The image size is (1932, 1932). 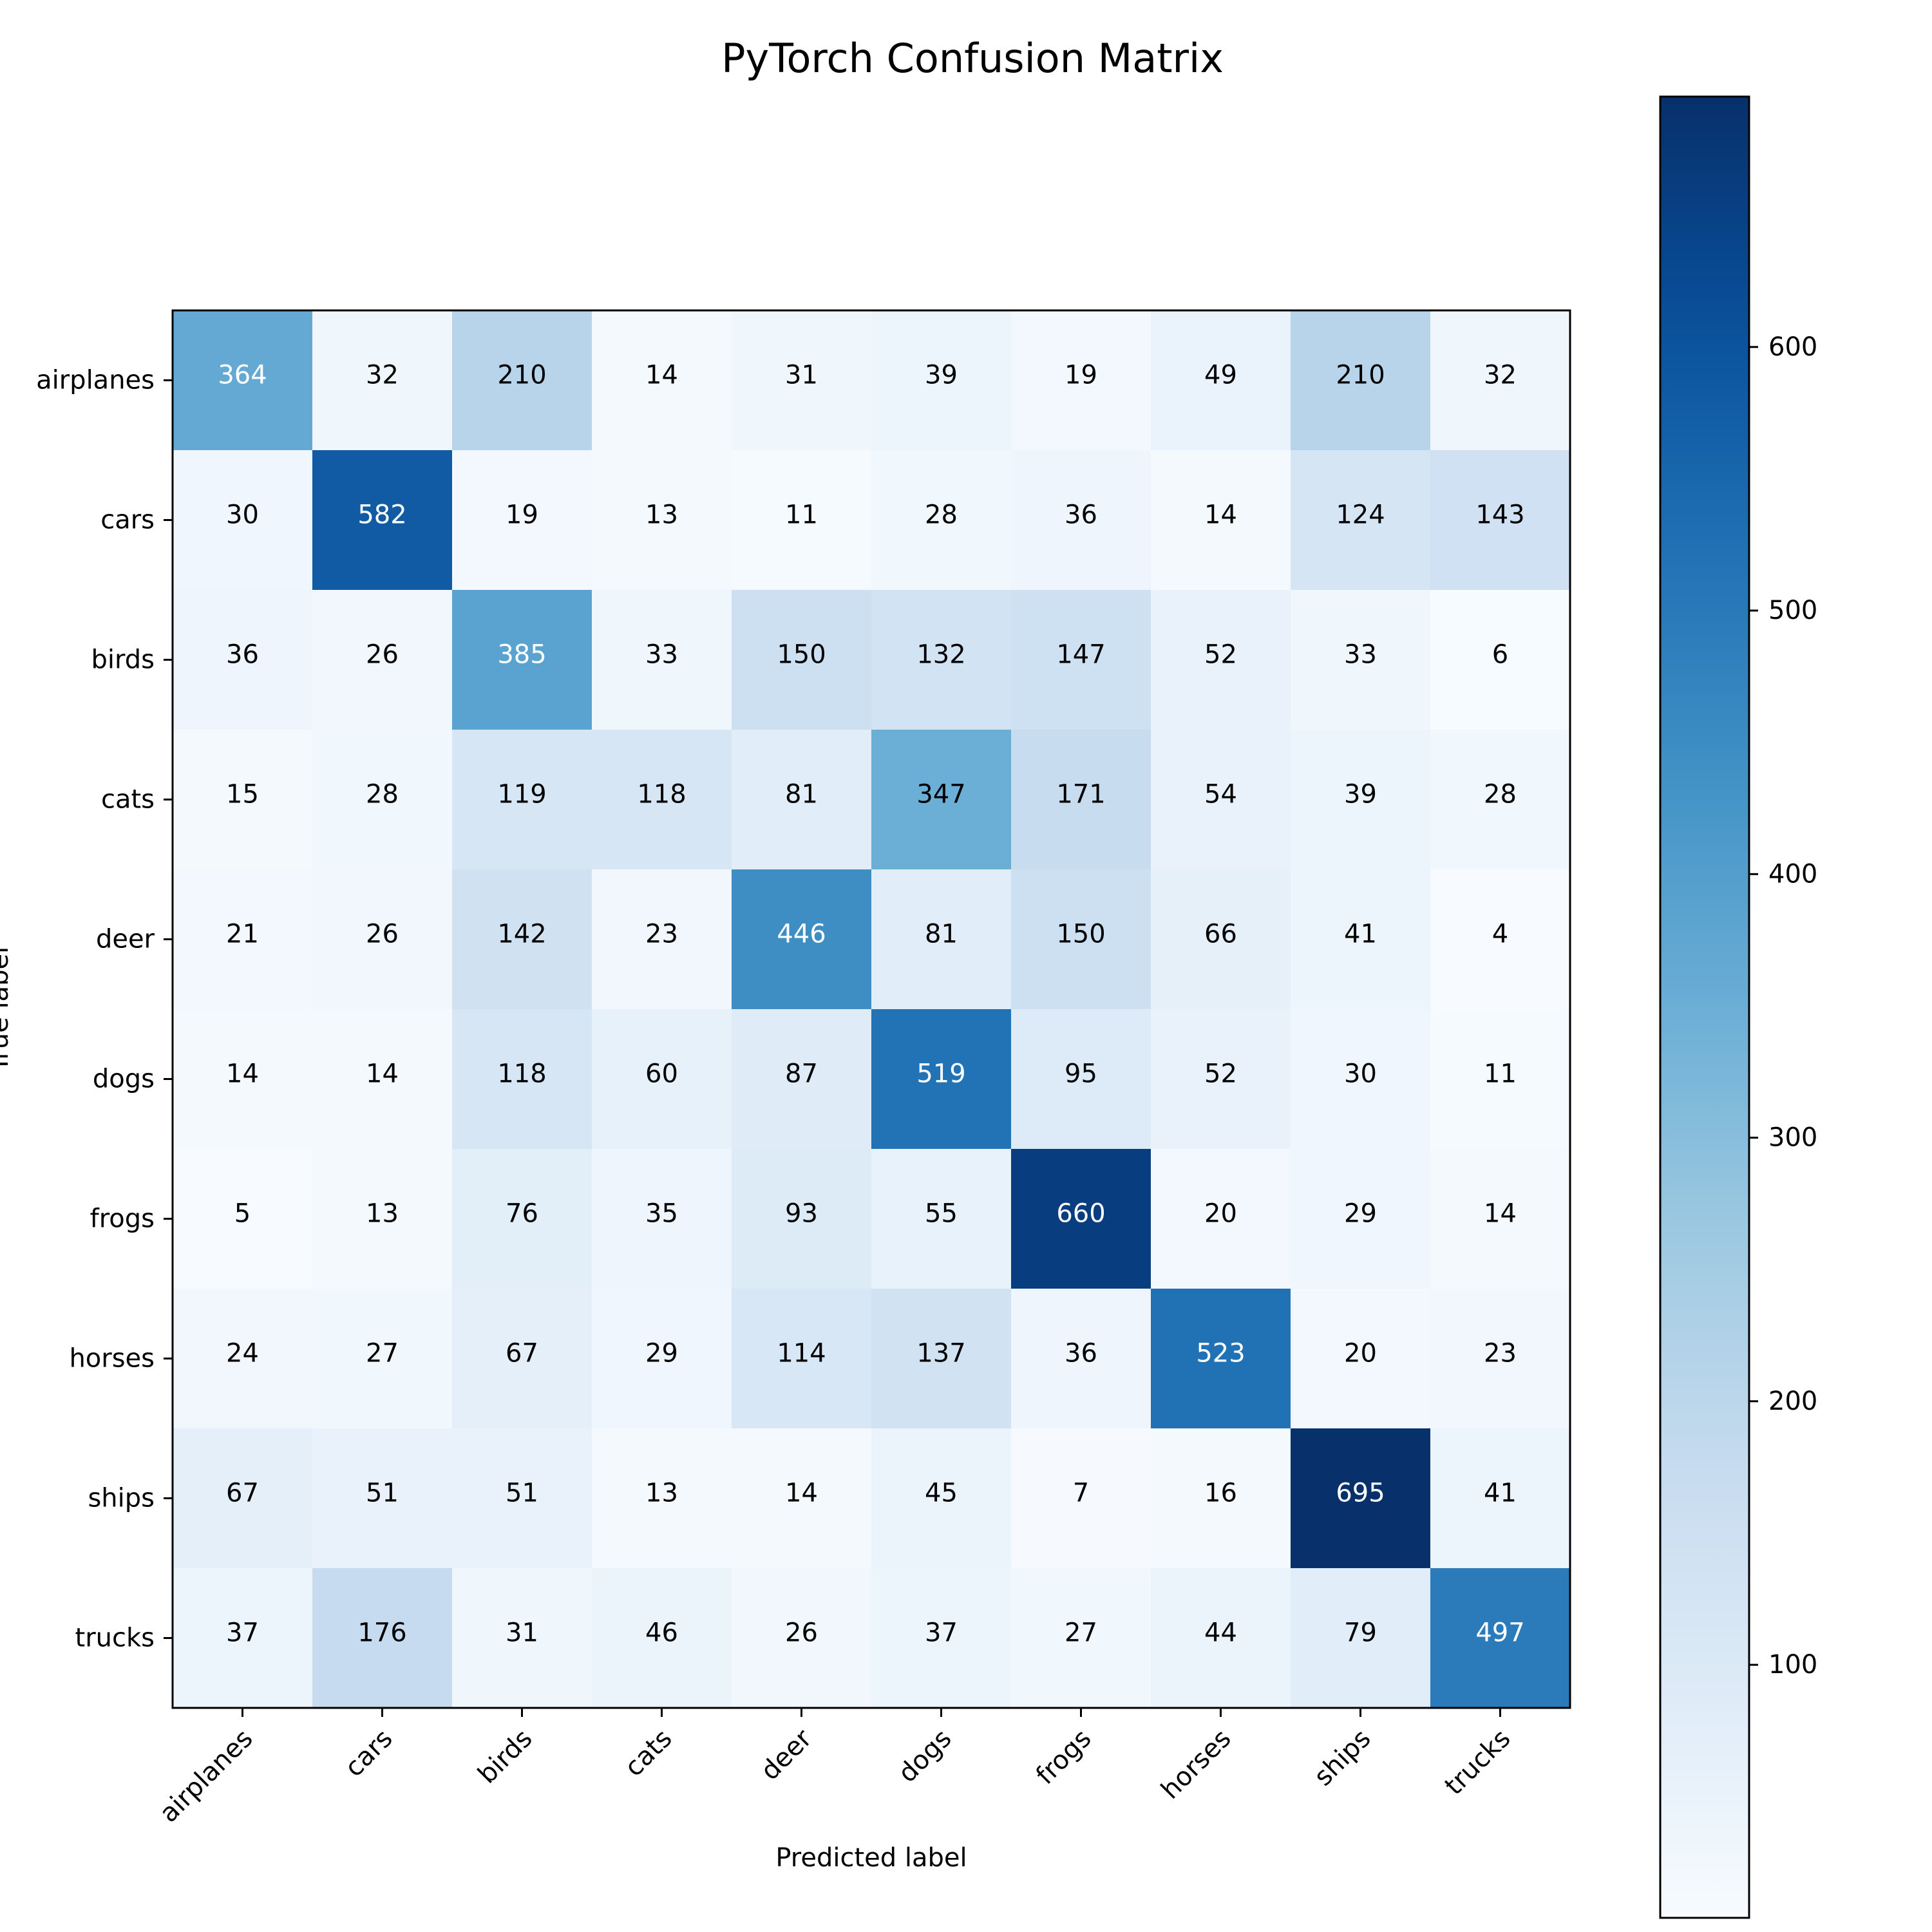 What do you see at coordinates (1360, 1494) in the screenshot?
I see `cell-value-label: 695` at bounding box center [1360, 1494].